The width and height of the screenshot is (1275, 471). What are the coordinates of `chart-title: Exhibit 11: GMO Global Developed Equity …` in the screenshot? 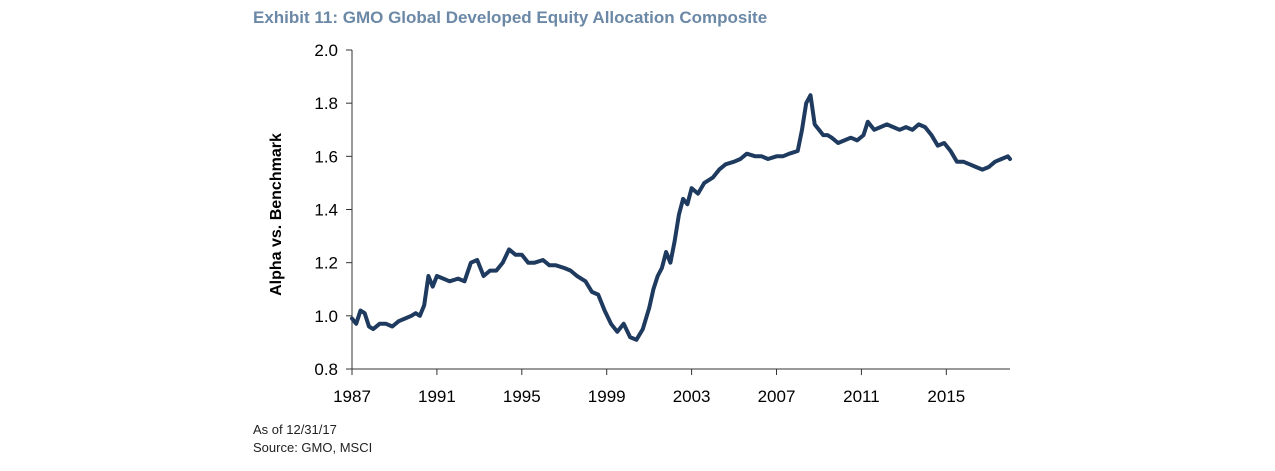 It's located at (510, 17).